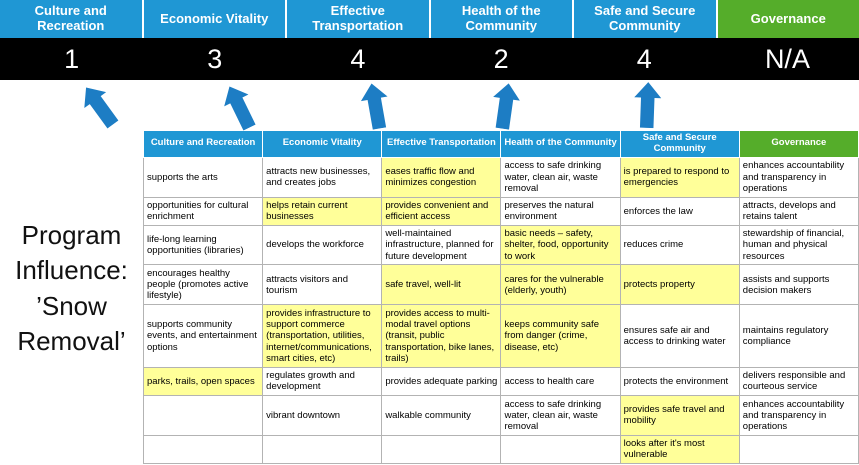 The image size is (859, 465). Describe the element at coordinates (798, 211) in the screenshot. I see `table-cell: attracts, develops and retains talent` at that location.